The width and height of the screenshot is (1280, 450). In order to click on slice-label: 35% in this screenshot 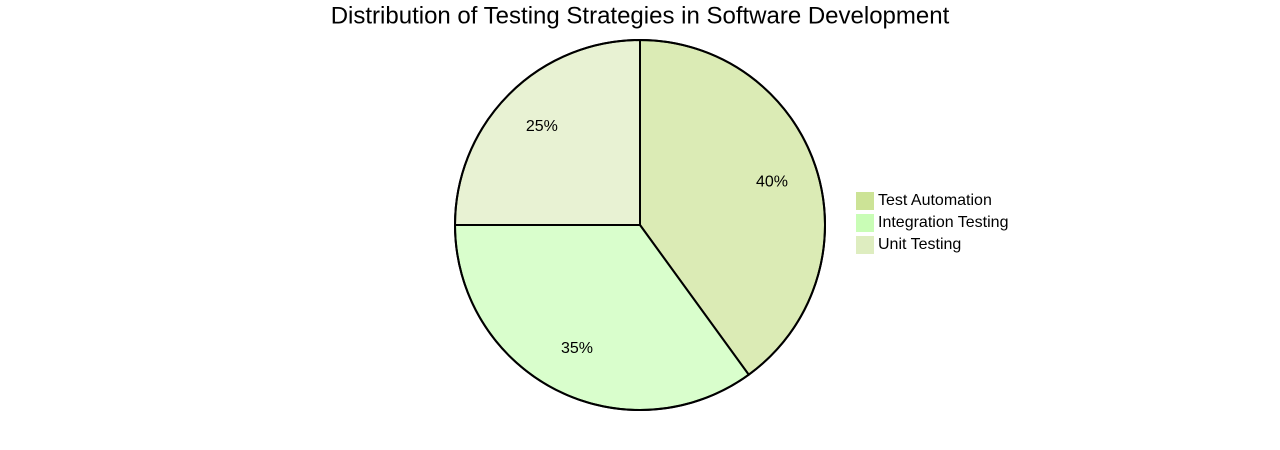, I will do `click(577, 348)`.